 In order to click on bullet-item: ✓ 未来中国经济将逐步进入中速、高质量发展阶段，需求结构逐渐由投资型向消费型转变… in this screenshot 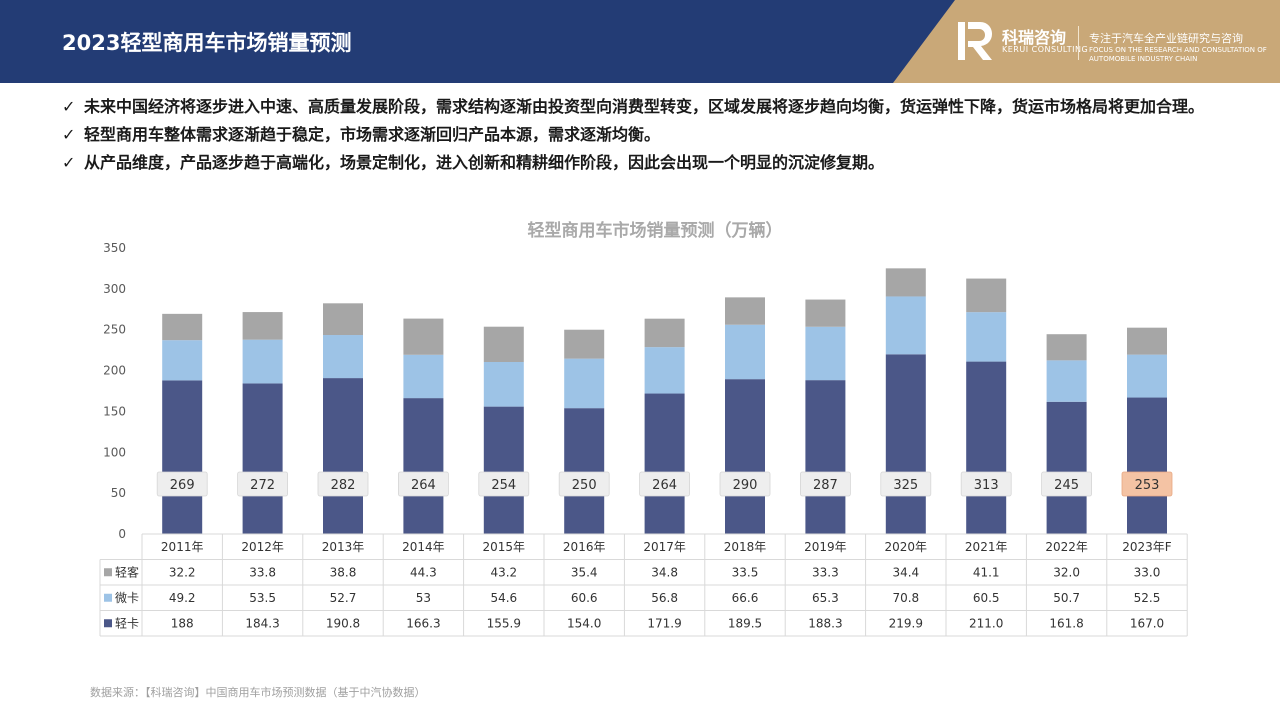, I will do `click(642, 107)`.